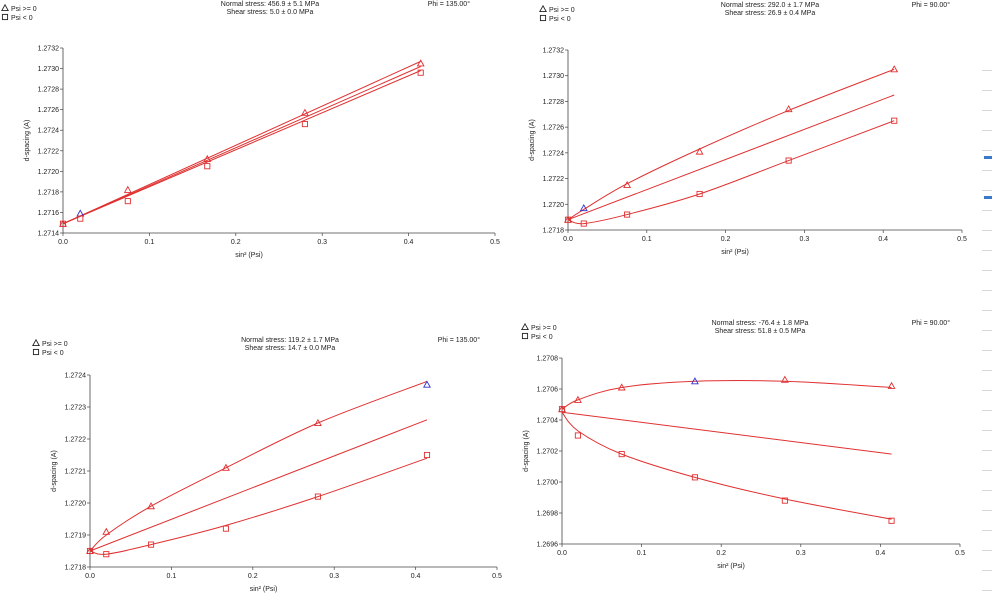 This screenshot has width=992, height=611. Describe the element at coordinates (76, 408) in the screenshot. I see `y-tick-label: 1.2723` at that location.